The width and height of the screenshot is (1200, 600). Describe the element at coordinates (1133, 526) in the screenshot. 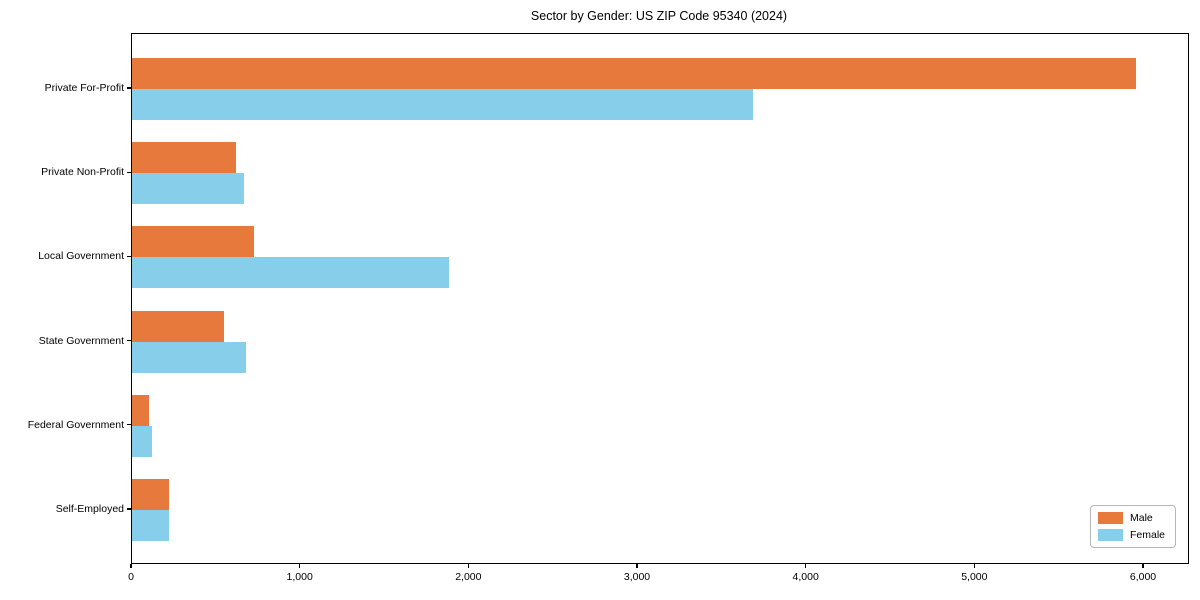

I see `legend: Male Female` at that location.